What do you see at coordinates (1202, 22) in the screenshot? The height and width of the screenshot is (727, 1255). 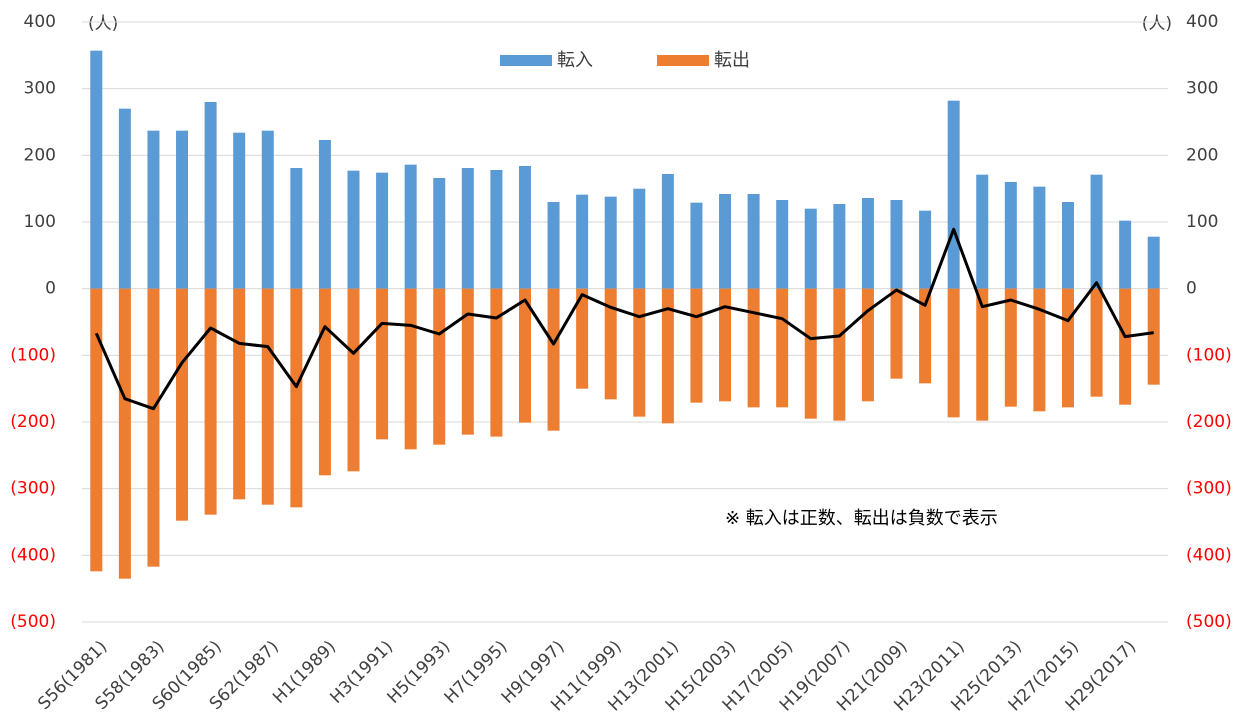 I see `y2-tick-label: 400` at bounding box center [1202, 22].